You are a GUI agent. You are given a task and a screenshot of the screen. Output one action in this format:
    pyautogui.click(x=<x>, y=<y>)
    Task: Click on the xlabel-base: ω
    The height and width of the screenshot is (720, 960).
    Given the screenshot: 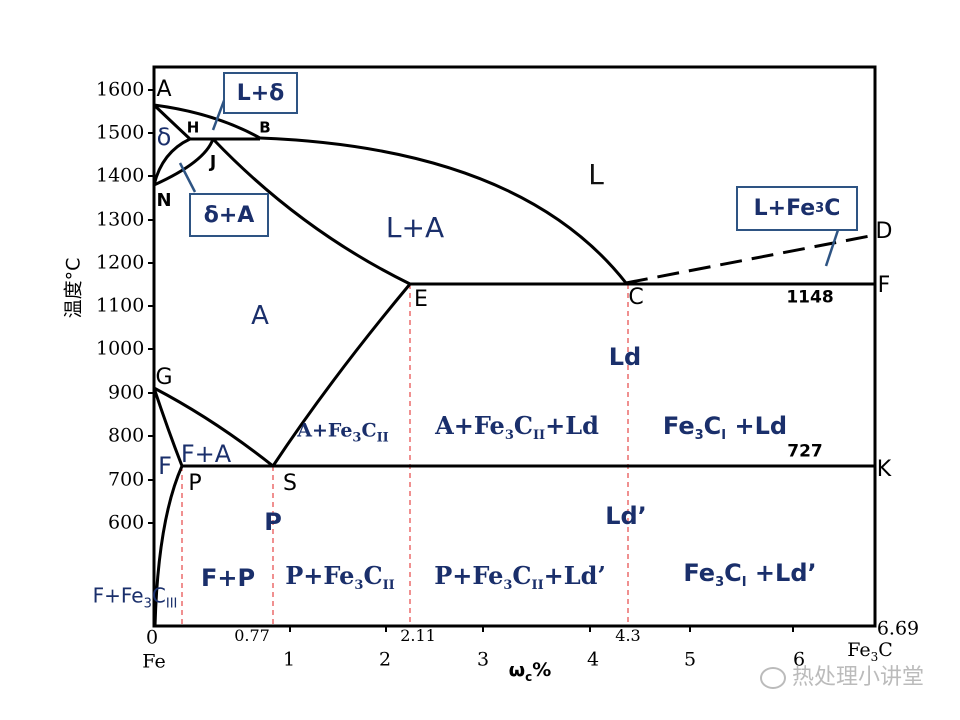 What is the action you would take?
    pyautogui.click(x=517, y=670)
    